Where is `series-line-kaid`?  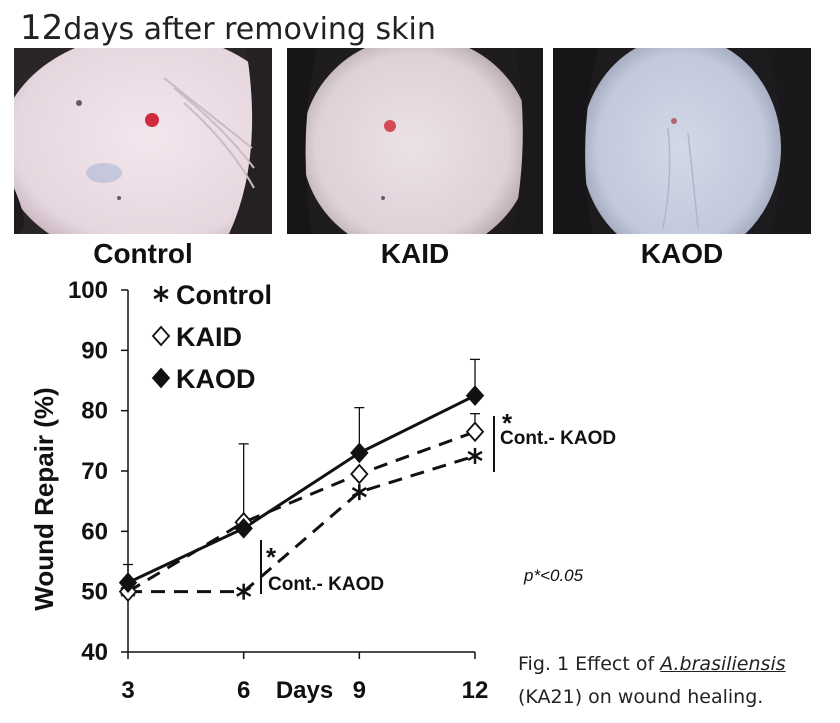
series-line-kaid is located at coordinates (301, 511).